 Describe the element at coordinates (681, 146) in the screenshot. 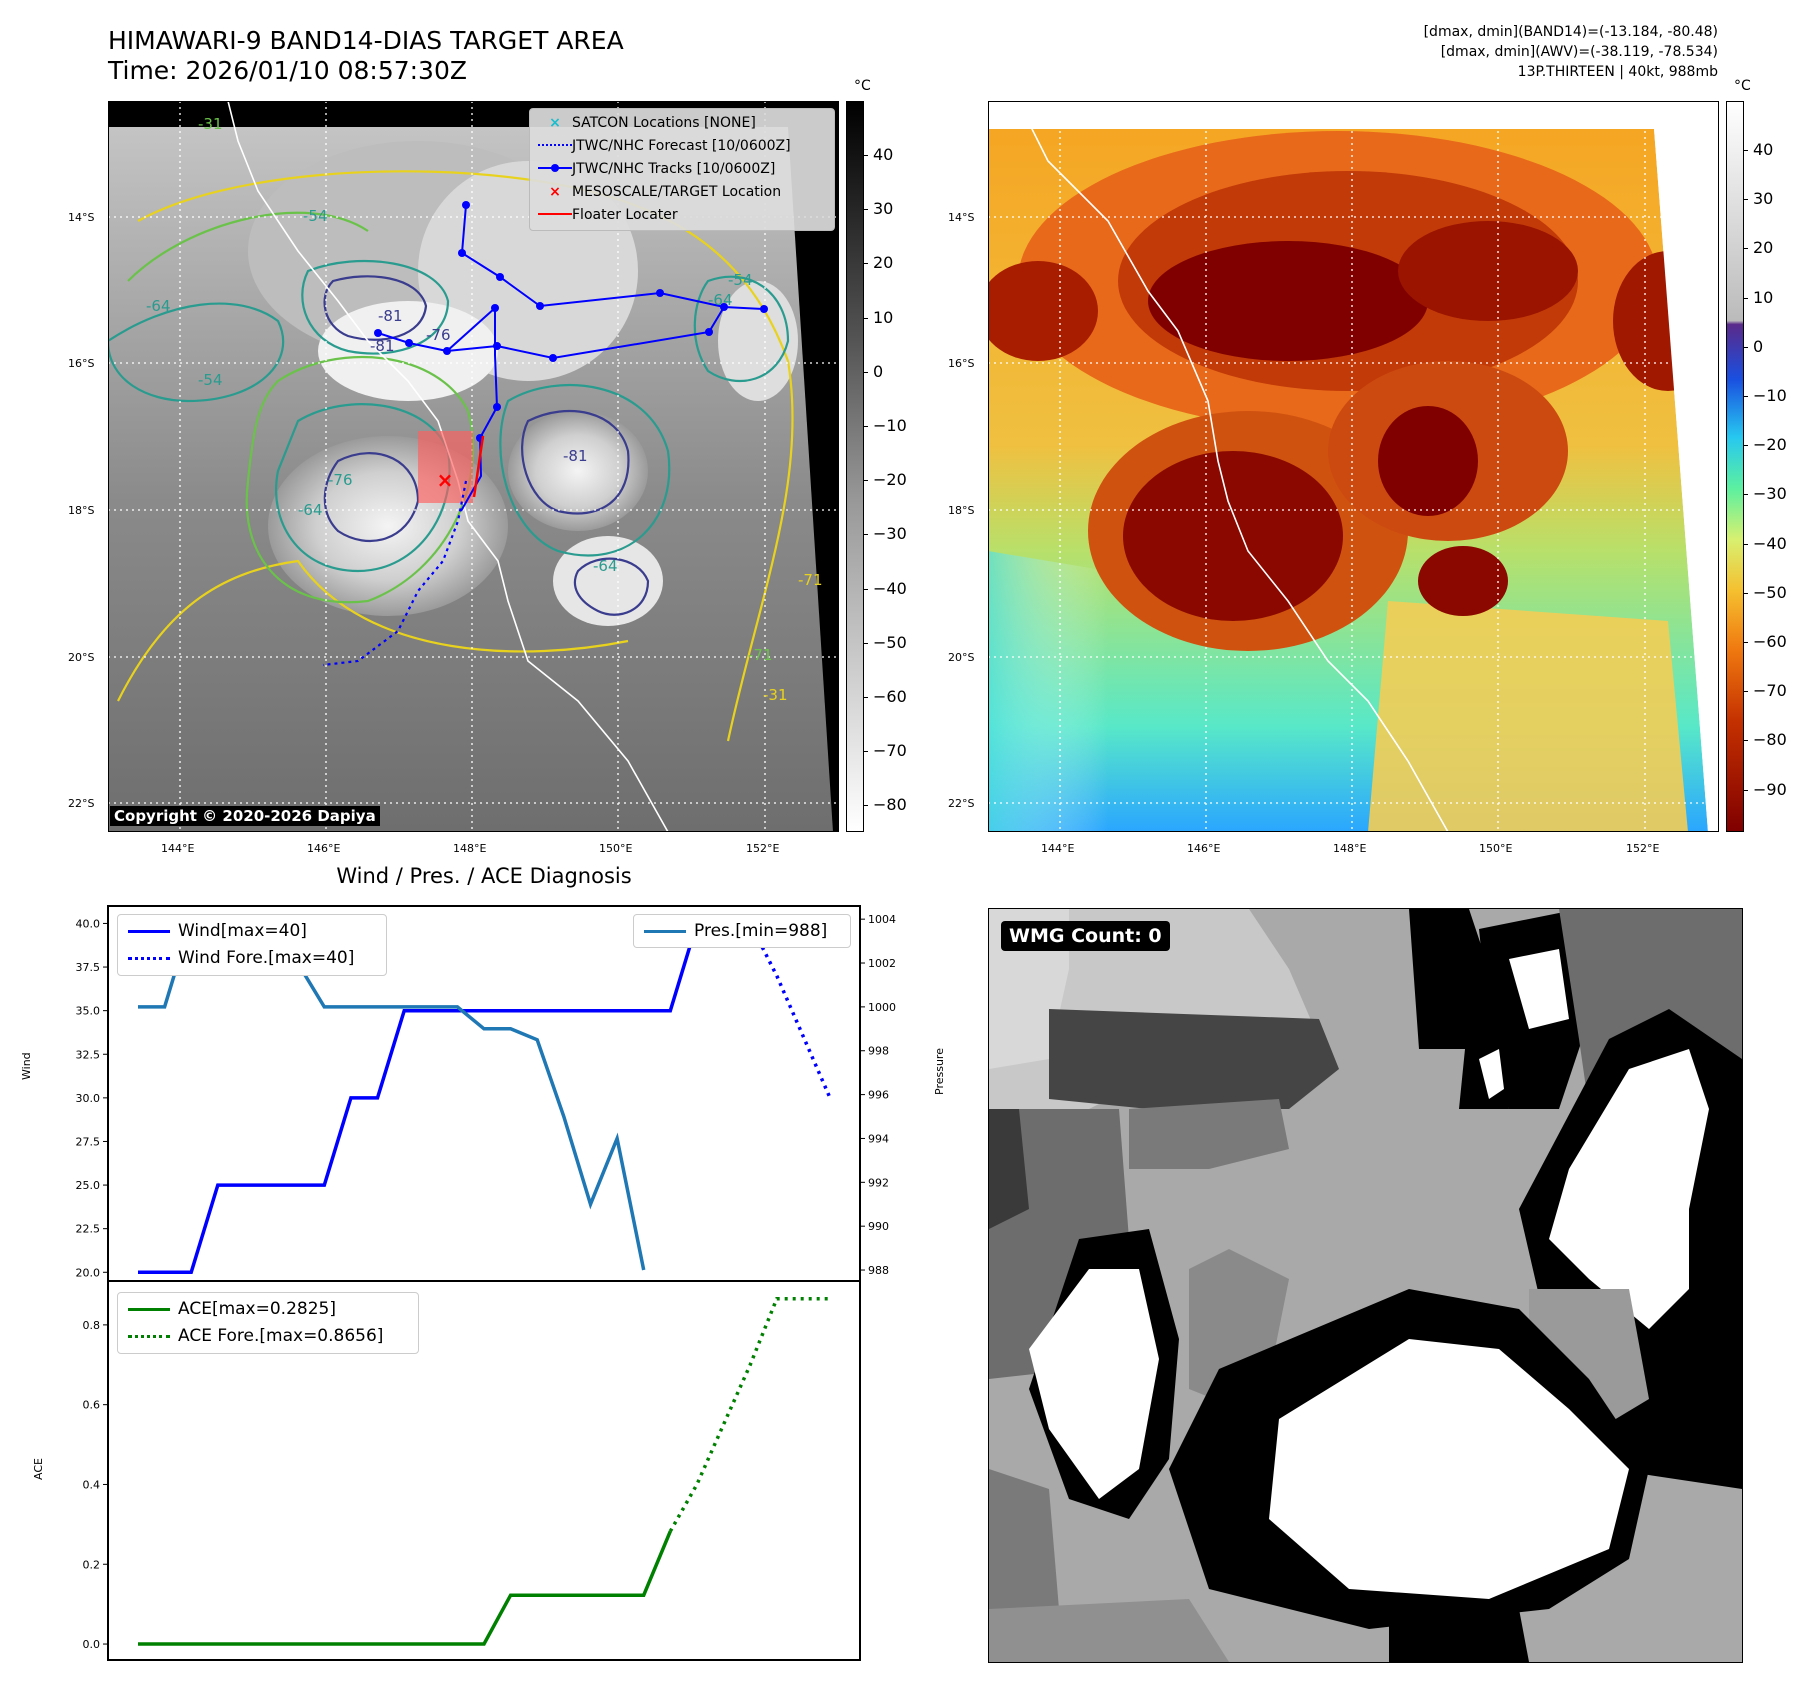

I see `legend-label: JTWC/NHC Forecast [10/0600Z]` at that location.